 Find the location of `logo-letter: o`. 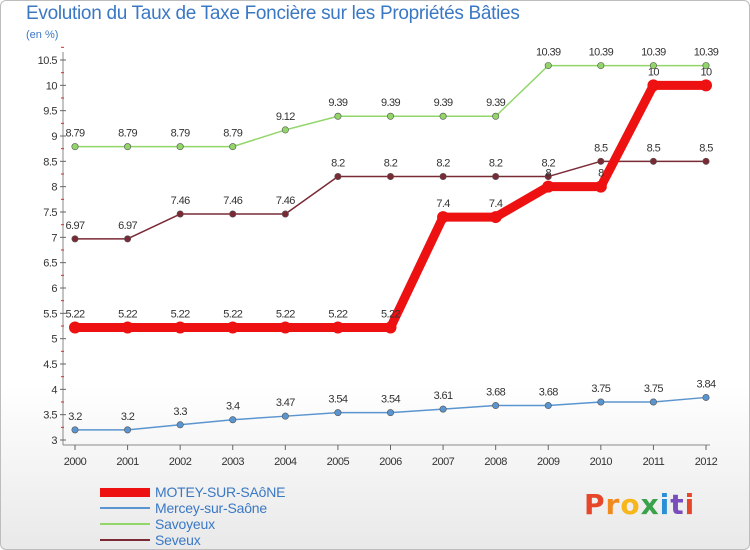

logo-letter: o is located at coordinates (630, 504).